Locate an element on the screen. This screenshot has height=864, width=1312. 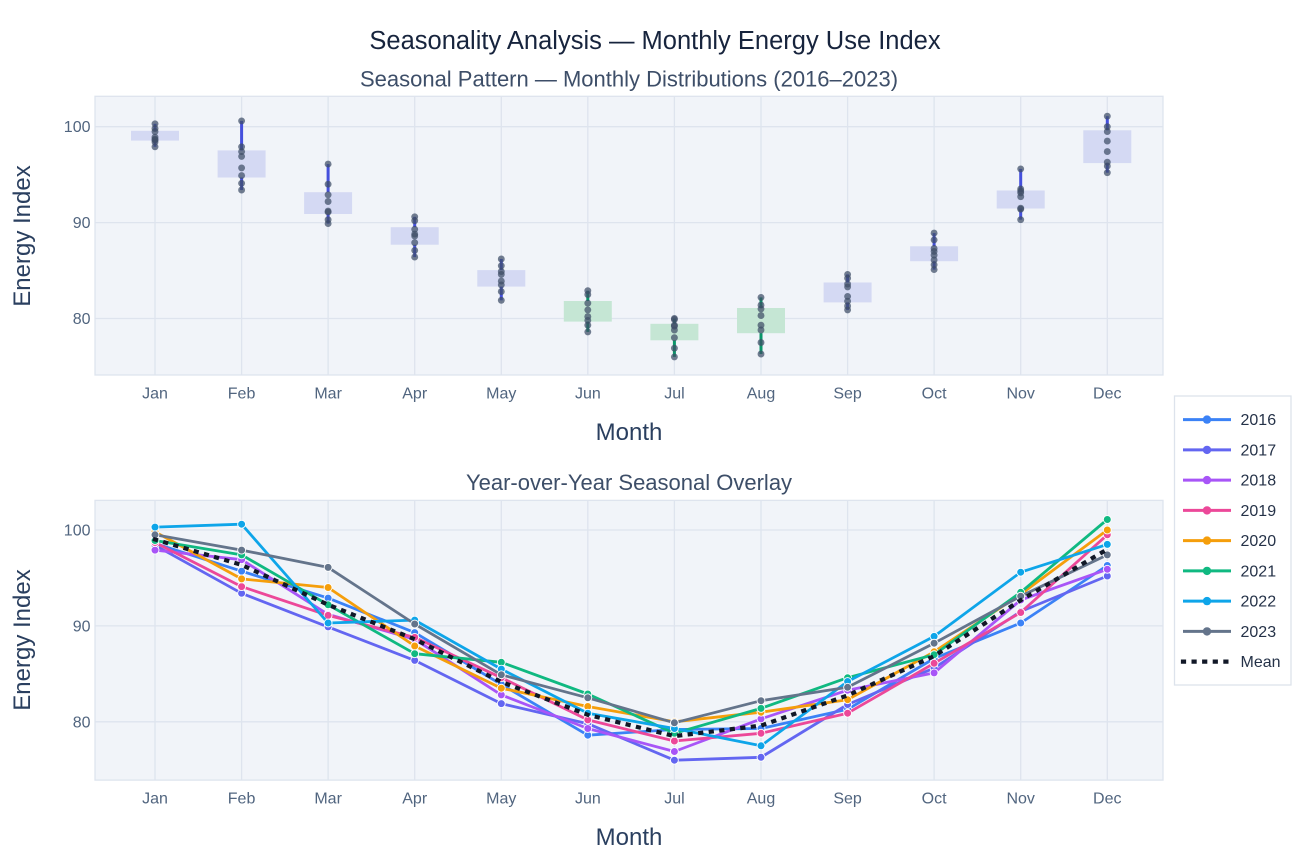
svg-text: 2020 is located at coordinates (1259, 541).